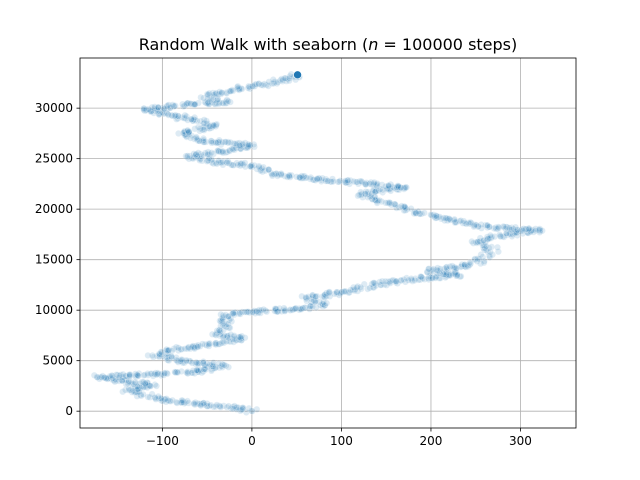 This screenshot has width=640, height=480. What do you see at coordinates (162, 441) in the screenshot?
I see `x-tick-label: −100` at bounding box center [162, 441].